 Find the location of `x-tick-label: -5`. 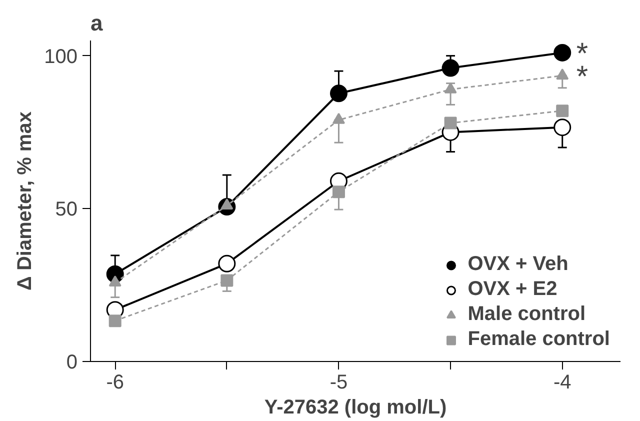

x-tick-label: -5 is located at coordinates (339, 383).